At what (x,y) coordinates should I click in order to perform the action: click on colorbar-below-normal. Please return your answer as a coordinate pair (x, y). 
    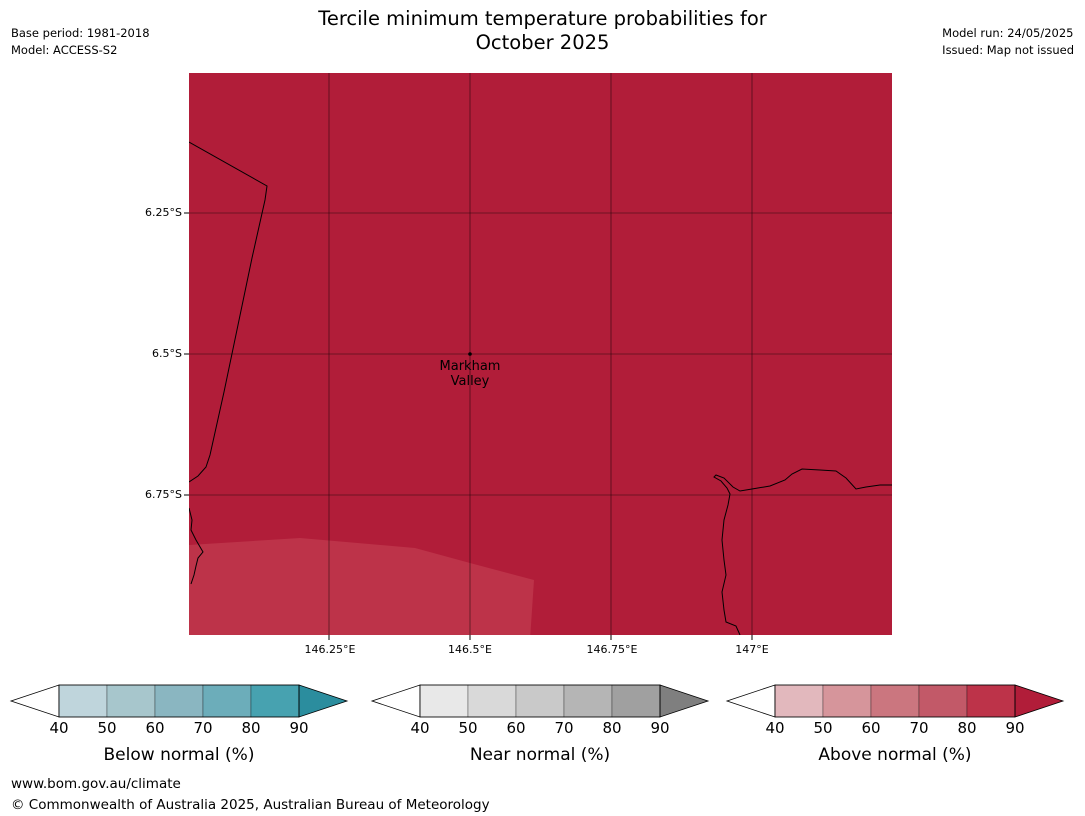
    Looking at the image, I should click on (179, 701).